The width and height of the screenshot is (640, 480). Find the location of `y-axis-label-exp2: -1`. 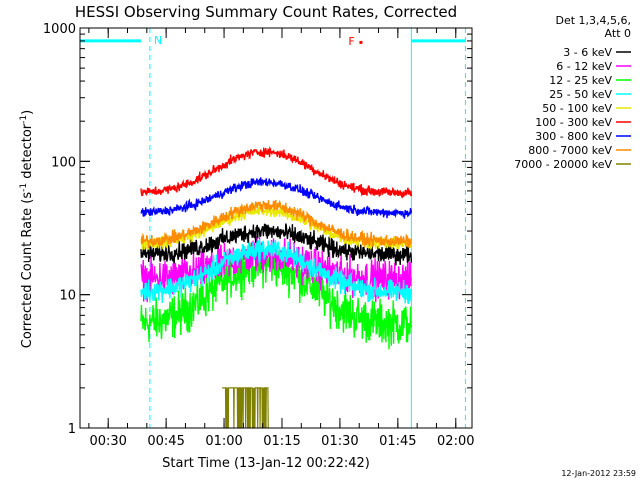

y-axis-label-exp2: -1 is located at coordinates (24, 119).